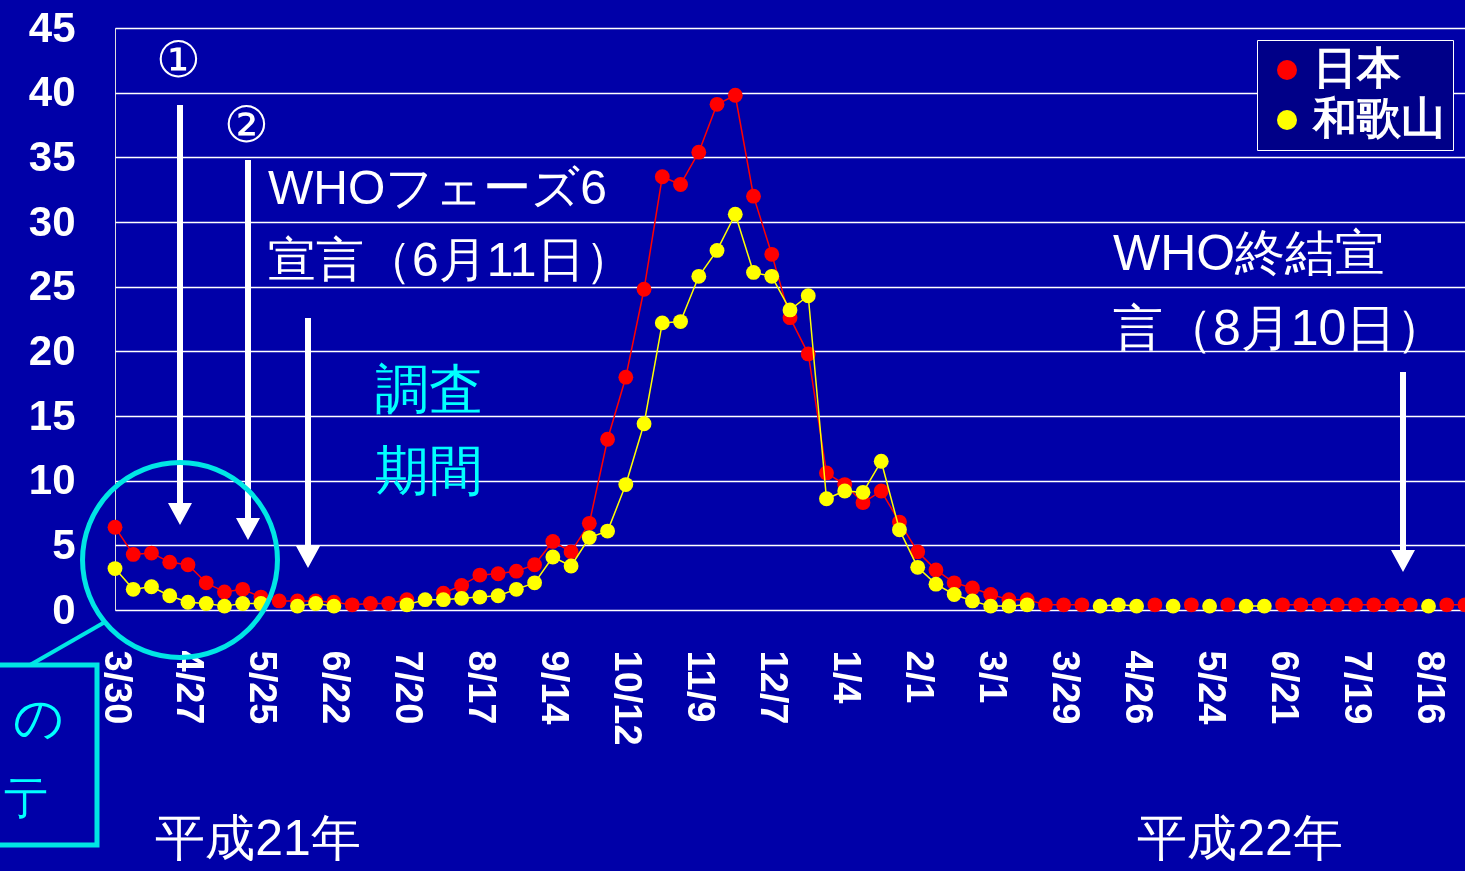 The width and height of the screenshot is (1465, 871). Describe the element at coordinates (450, 223) in the screenshot. I see `annotation: WHOフェーズ6宣言（6月11日）` at that location.